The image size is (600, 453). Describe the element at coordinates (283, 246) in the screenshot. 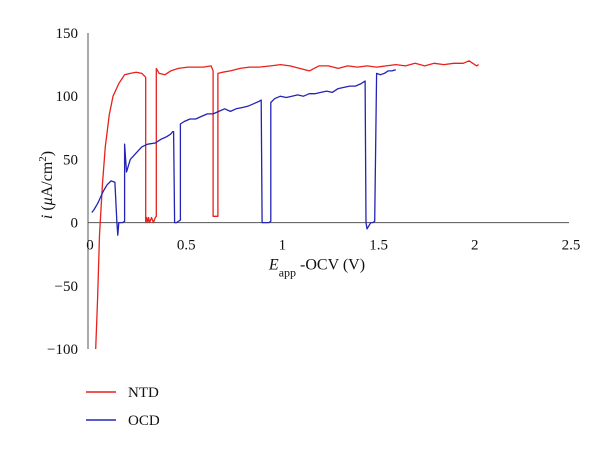

I see `x-tick-label: 1` at that location.